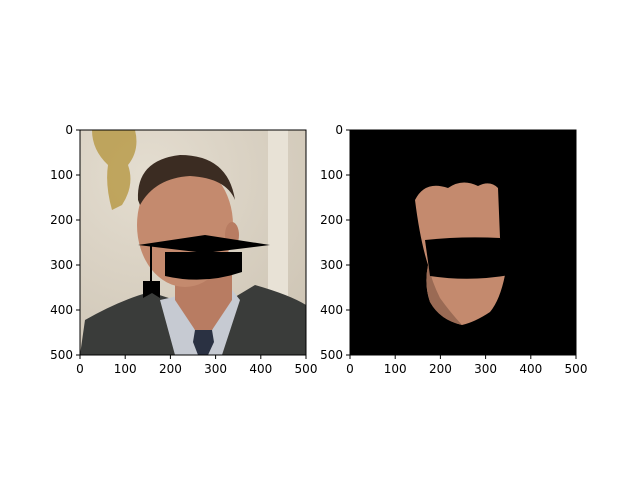  I want to click on cap-strap, so click(151, 264).